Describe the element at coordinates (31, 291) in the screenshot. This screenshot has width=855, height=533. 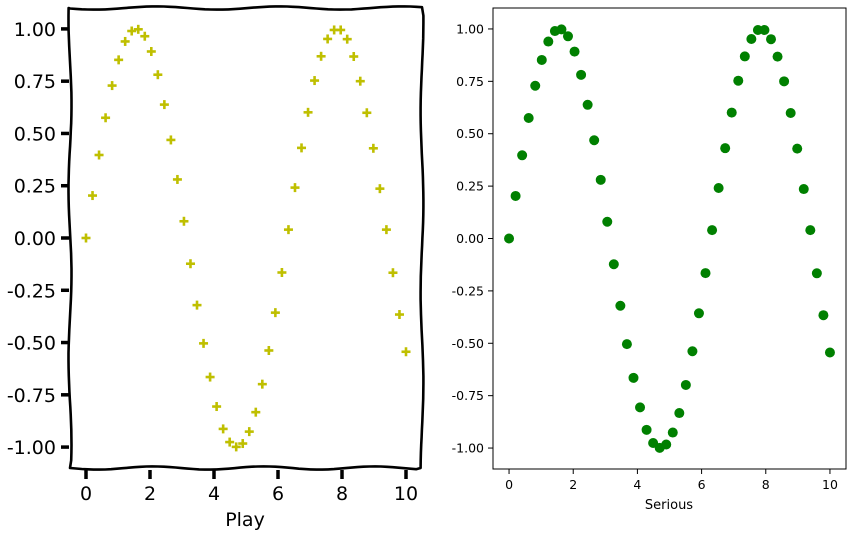
I see `play-y-tick-label: -0.25` at that location.